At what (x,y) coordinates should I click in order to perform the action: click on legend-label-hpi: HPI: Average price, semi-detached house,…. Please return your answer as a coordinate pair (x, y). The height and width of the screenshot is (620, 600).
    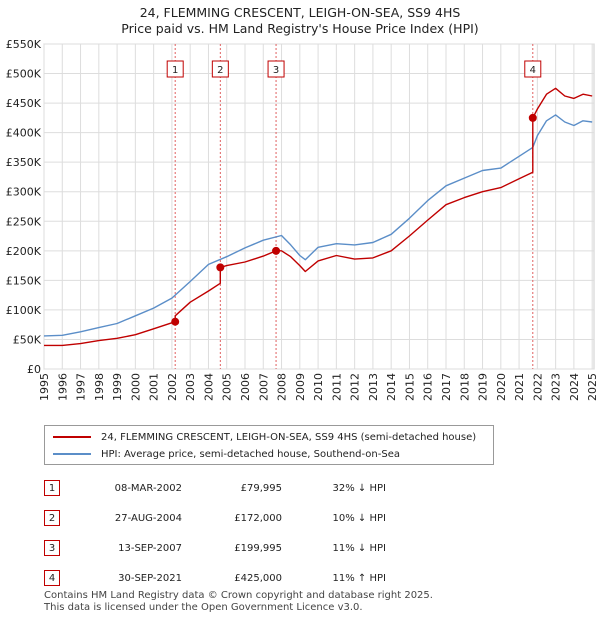
    Looking at the image, I should click on (250, 454).